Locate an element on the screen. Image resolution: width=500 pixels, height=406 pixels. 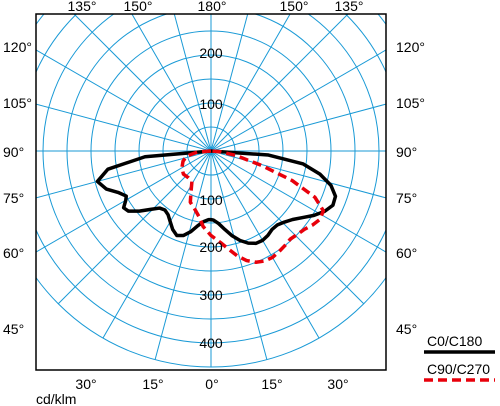
angle-label-top-150-left: 150° is located at coordinates (138, 7).